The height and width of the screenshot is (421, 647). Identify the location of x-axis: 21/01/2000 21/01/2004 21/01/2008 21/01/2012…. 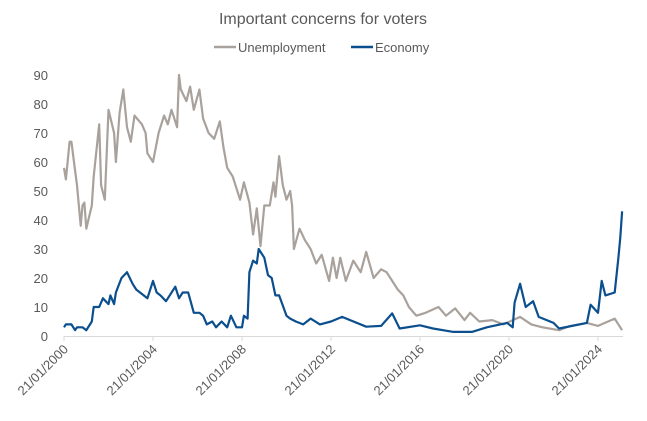
(318, 367).